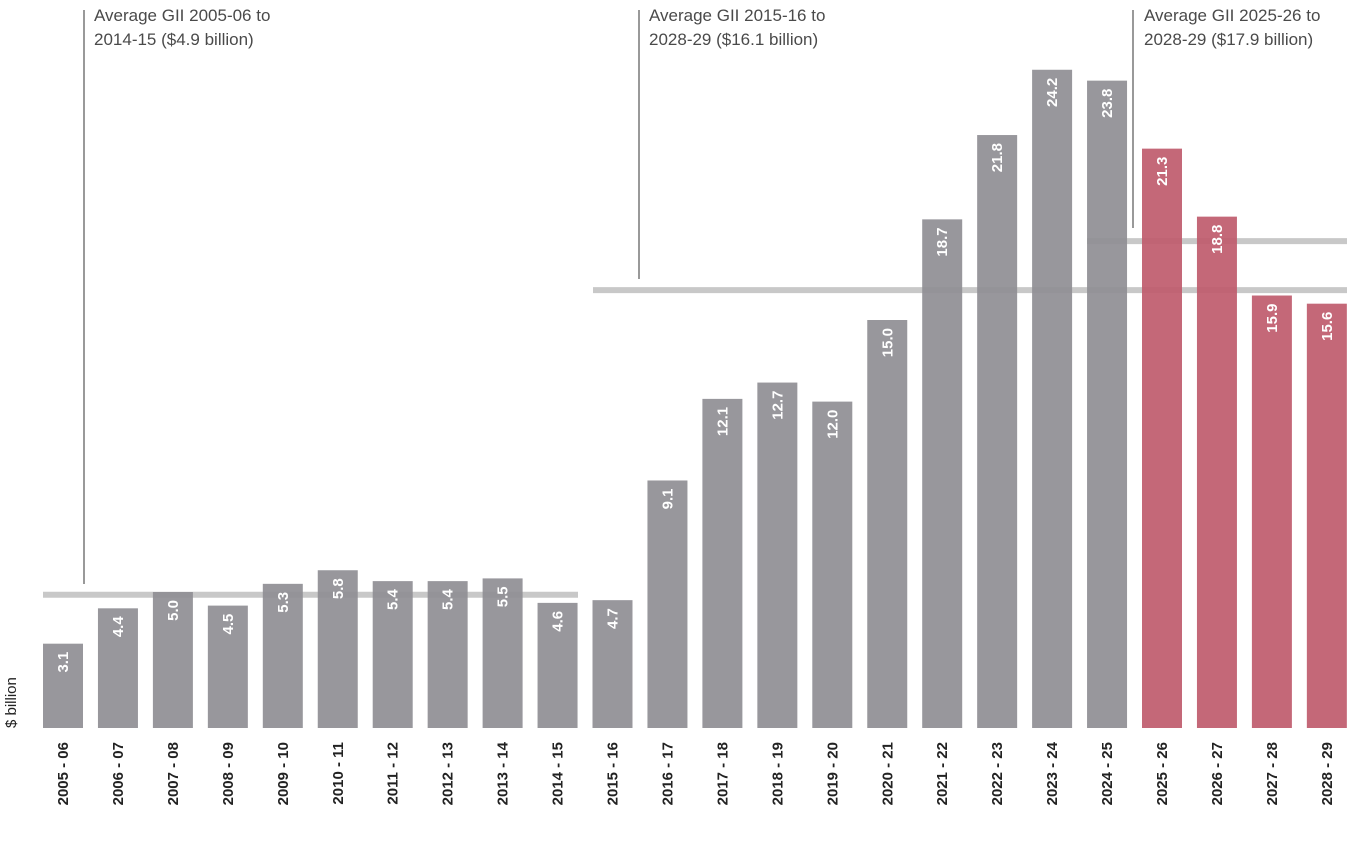  Describe the element at coordinates (63, 773) in the screenshot. I see `x-tick-label: 2005 - 06` at that location.